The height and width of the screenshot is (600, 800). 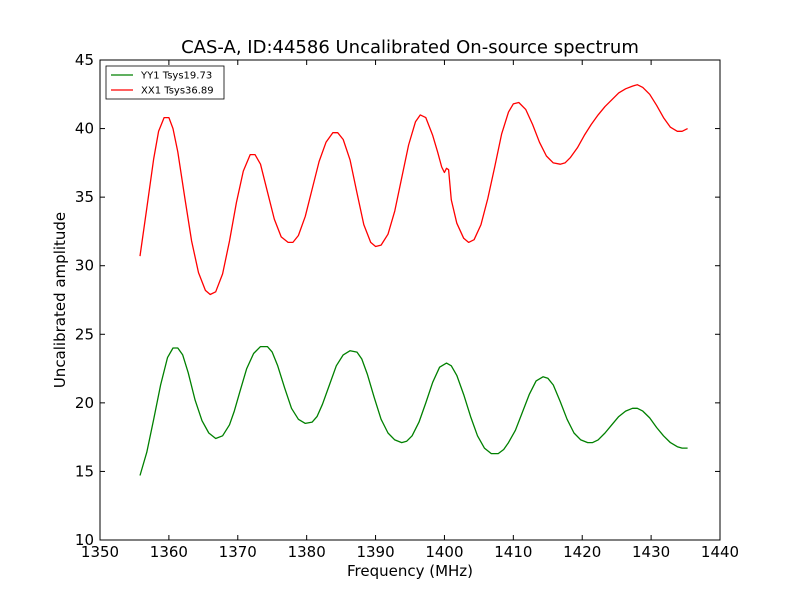 I want to click on legend-label: YY1 Tsys19.73, so click(x=176, y=76).